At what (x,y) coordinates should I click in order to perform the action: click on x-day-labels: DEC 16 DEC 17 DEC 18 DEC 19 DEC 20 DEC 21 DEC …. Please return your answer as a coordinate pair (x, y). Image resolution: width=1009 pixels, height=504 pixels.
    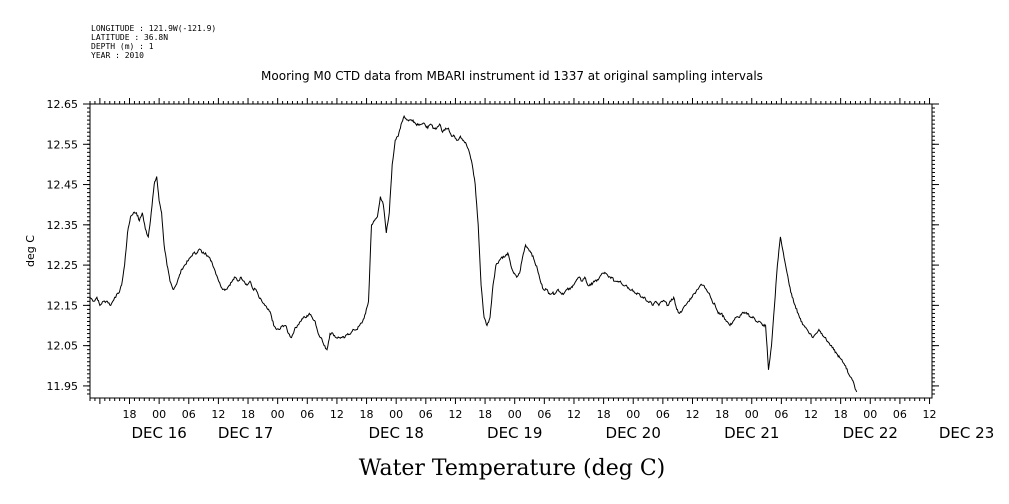
    Looking at the image, I should click on (562, 433).